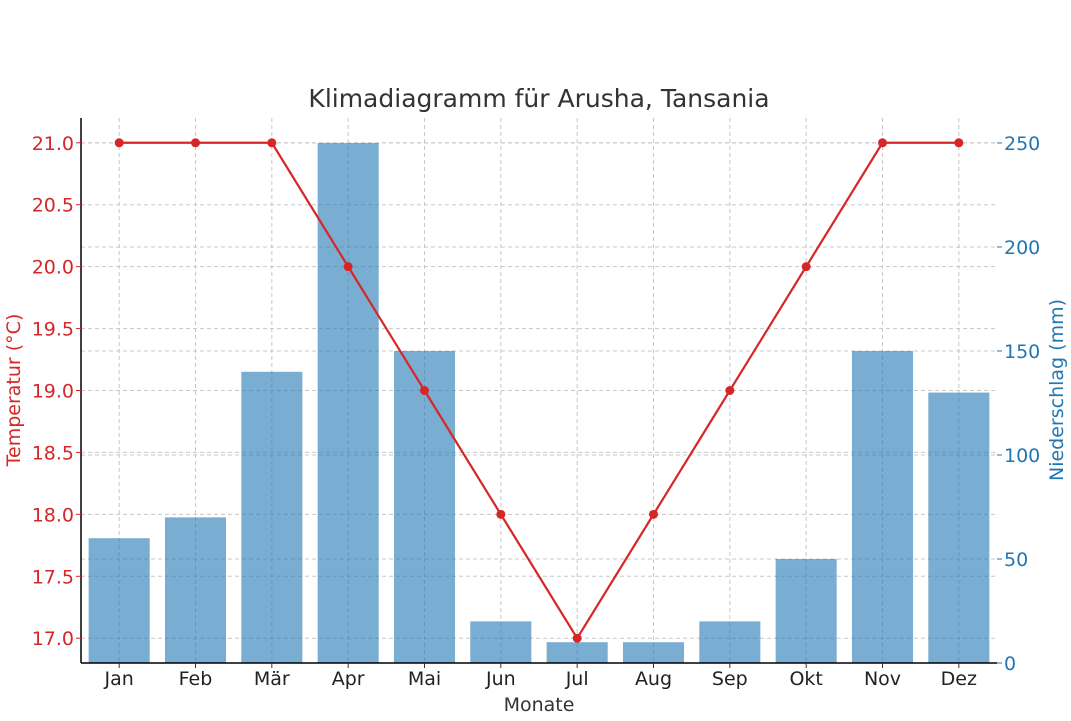 The width and height of the screenshot is (1071, 721). Describe the element at coordinates (1016, 560) in the screenshot. I see `y-right-tick-label: 50` at that location.